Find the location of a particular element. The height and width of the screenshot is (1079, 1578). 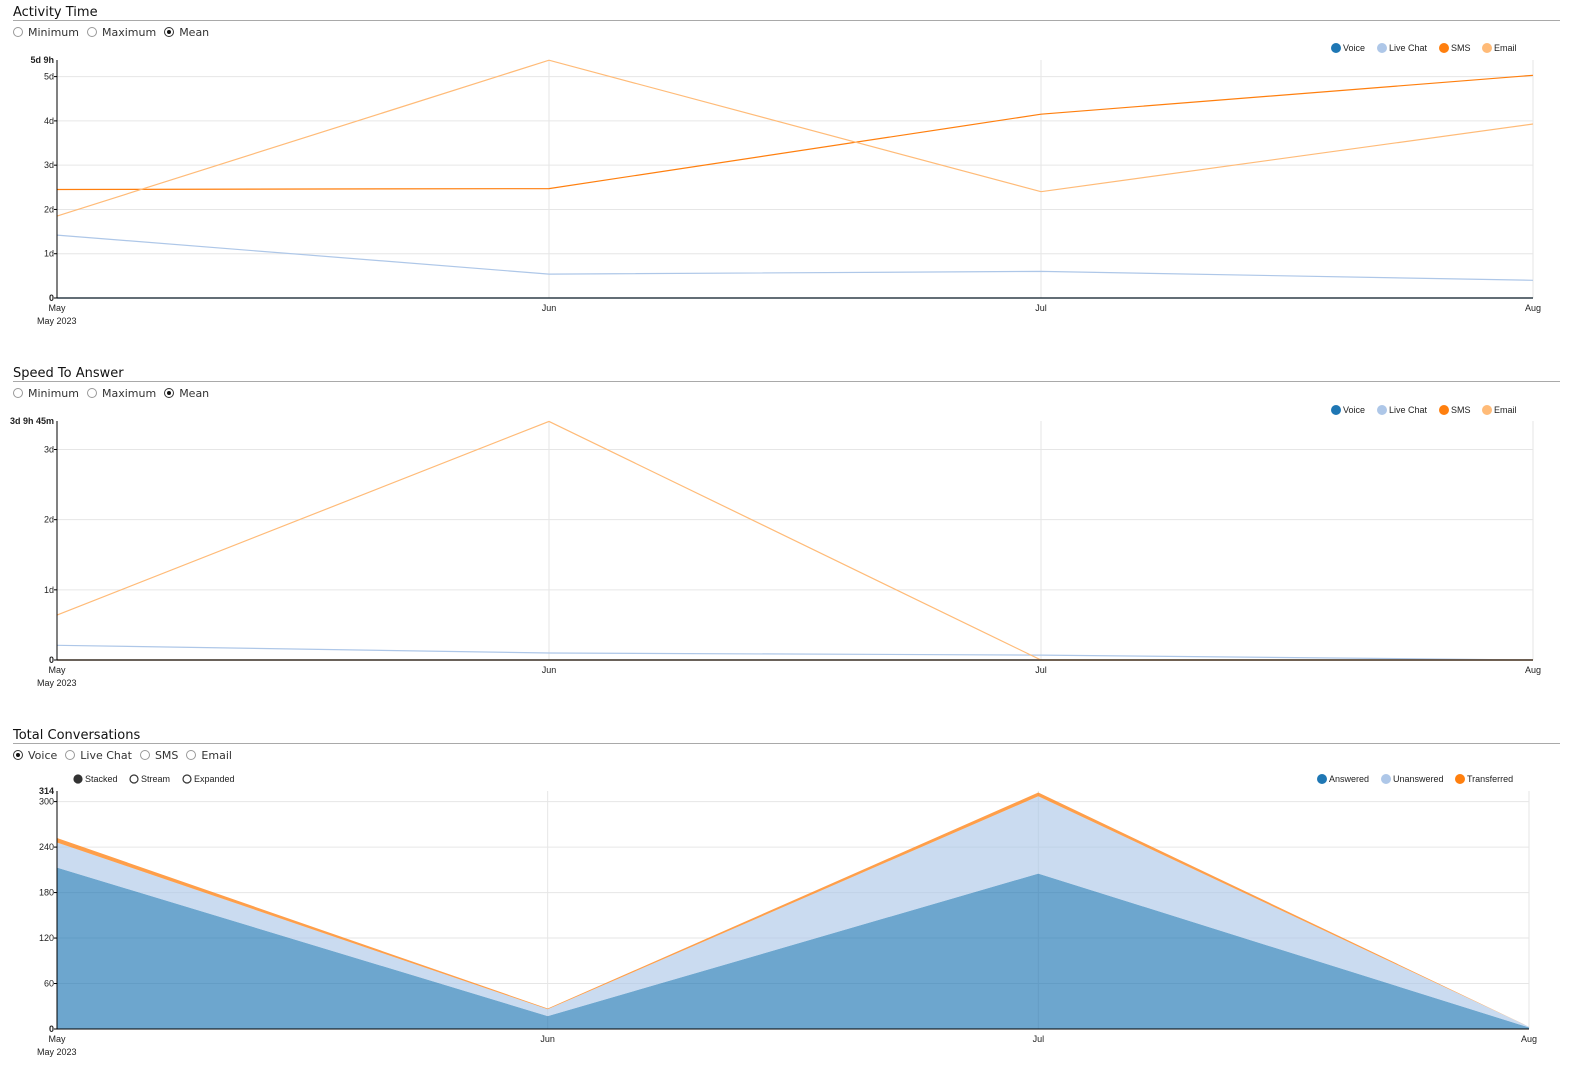

y-tick-label: 60 is located at coordinates (49, 984).